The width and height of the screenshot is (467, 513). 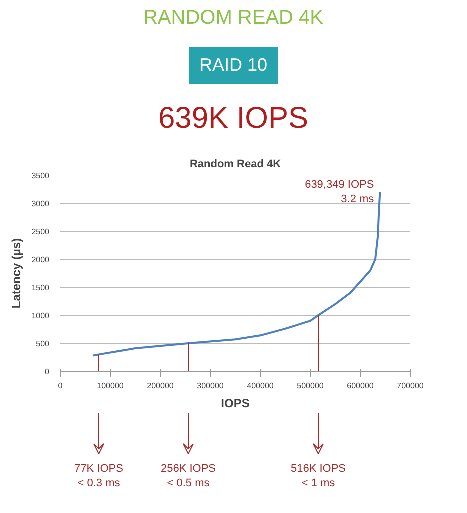 What do you see at coordinates (160, 386) in the screenshot?
I see `x-tick-label: 200000` at bounding box center [160, 386].